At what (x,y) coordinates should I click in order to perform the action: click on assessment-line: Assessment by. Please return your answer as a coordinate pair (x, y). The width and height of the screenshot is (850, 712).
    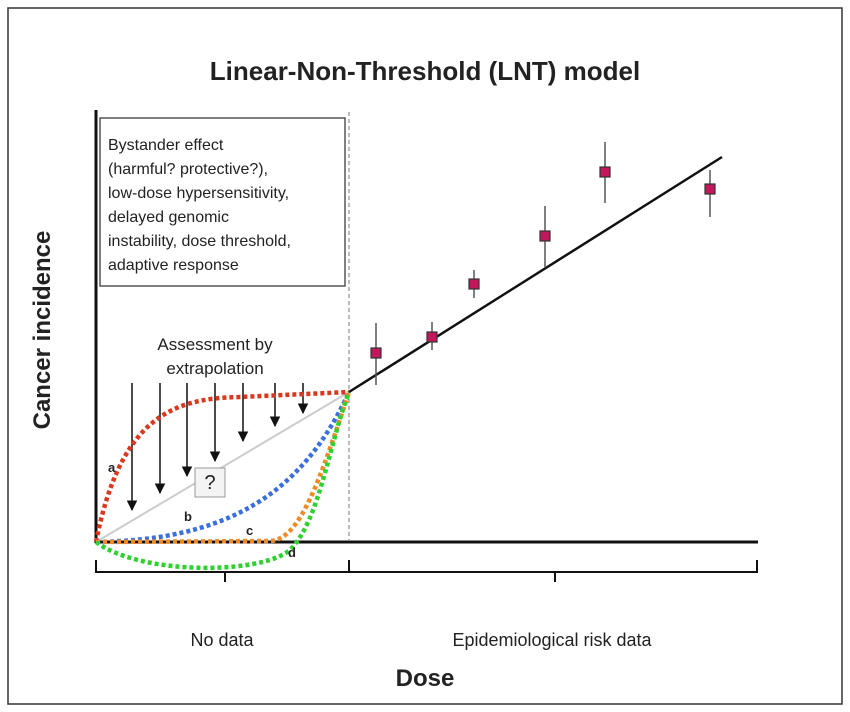
    Looking at the image, I should click on (215, 344).